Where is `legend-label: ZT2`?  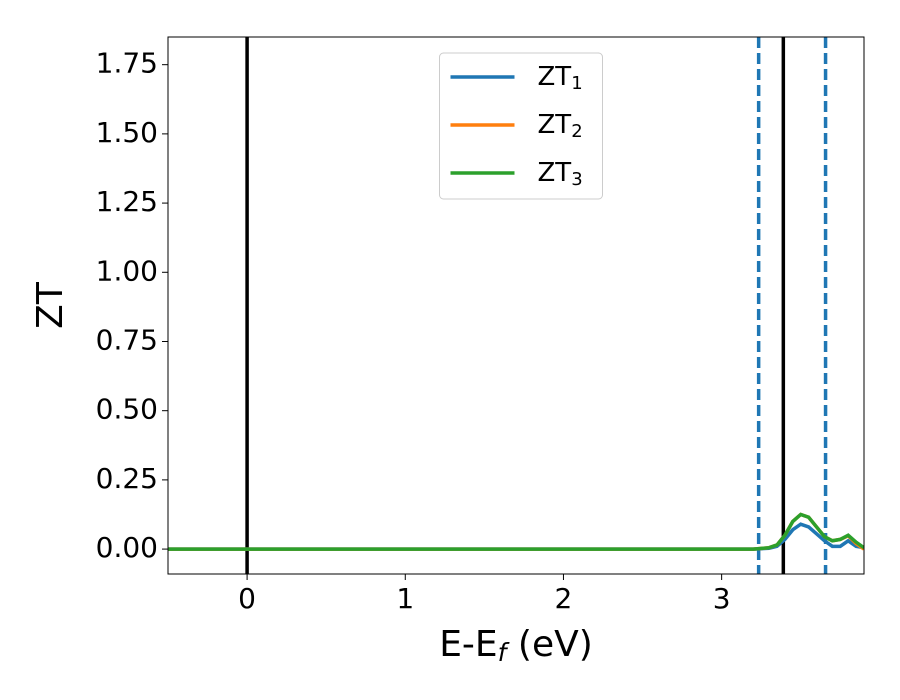
legend-label: ZT2 is located at coordinates (560, 126).